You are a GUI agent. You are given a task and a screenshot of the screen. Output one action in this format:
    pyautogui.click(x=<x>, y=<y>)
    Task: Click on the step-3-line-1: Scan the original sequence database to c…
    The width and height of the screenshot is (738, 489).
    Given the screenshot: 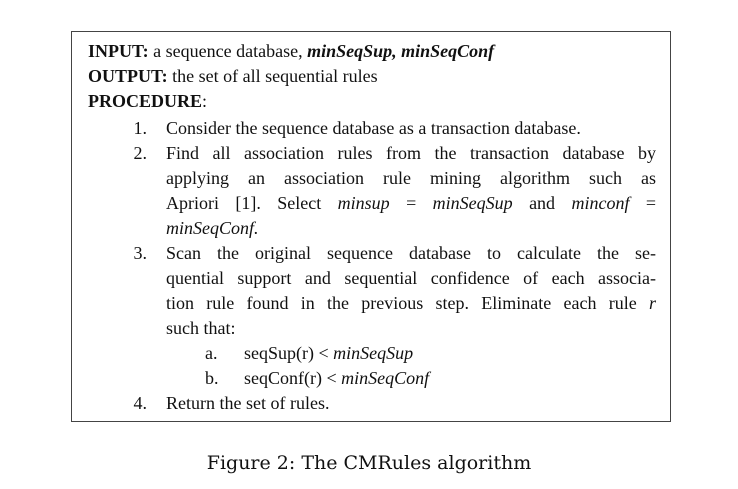 What is the action you would take?
    pyautogui.click(x=411, y=253)
    